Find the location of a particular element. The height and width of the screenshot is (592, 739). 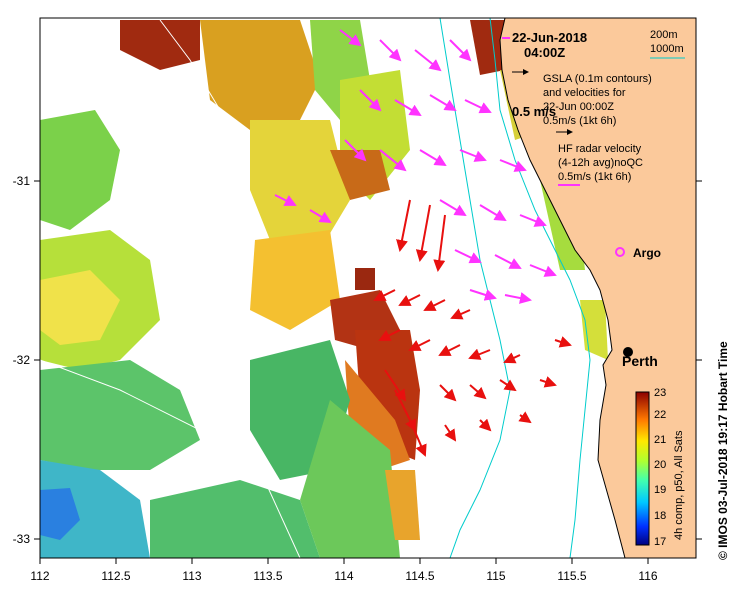

x-tick-112: 112 is located at coordinates (39, 576).